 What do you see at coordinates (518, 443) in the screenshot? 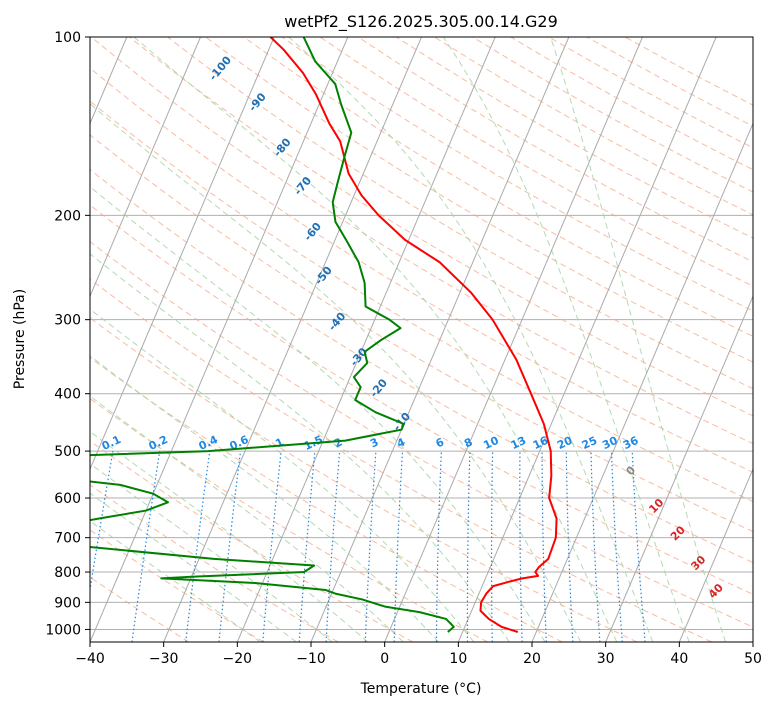
I see `mixing-ratio-label: 13` at bounding box center [518, 443].